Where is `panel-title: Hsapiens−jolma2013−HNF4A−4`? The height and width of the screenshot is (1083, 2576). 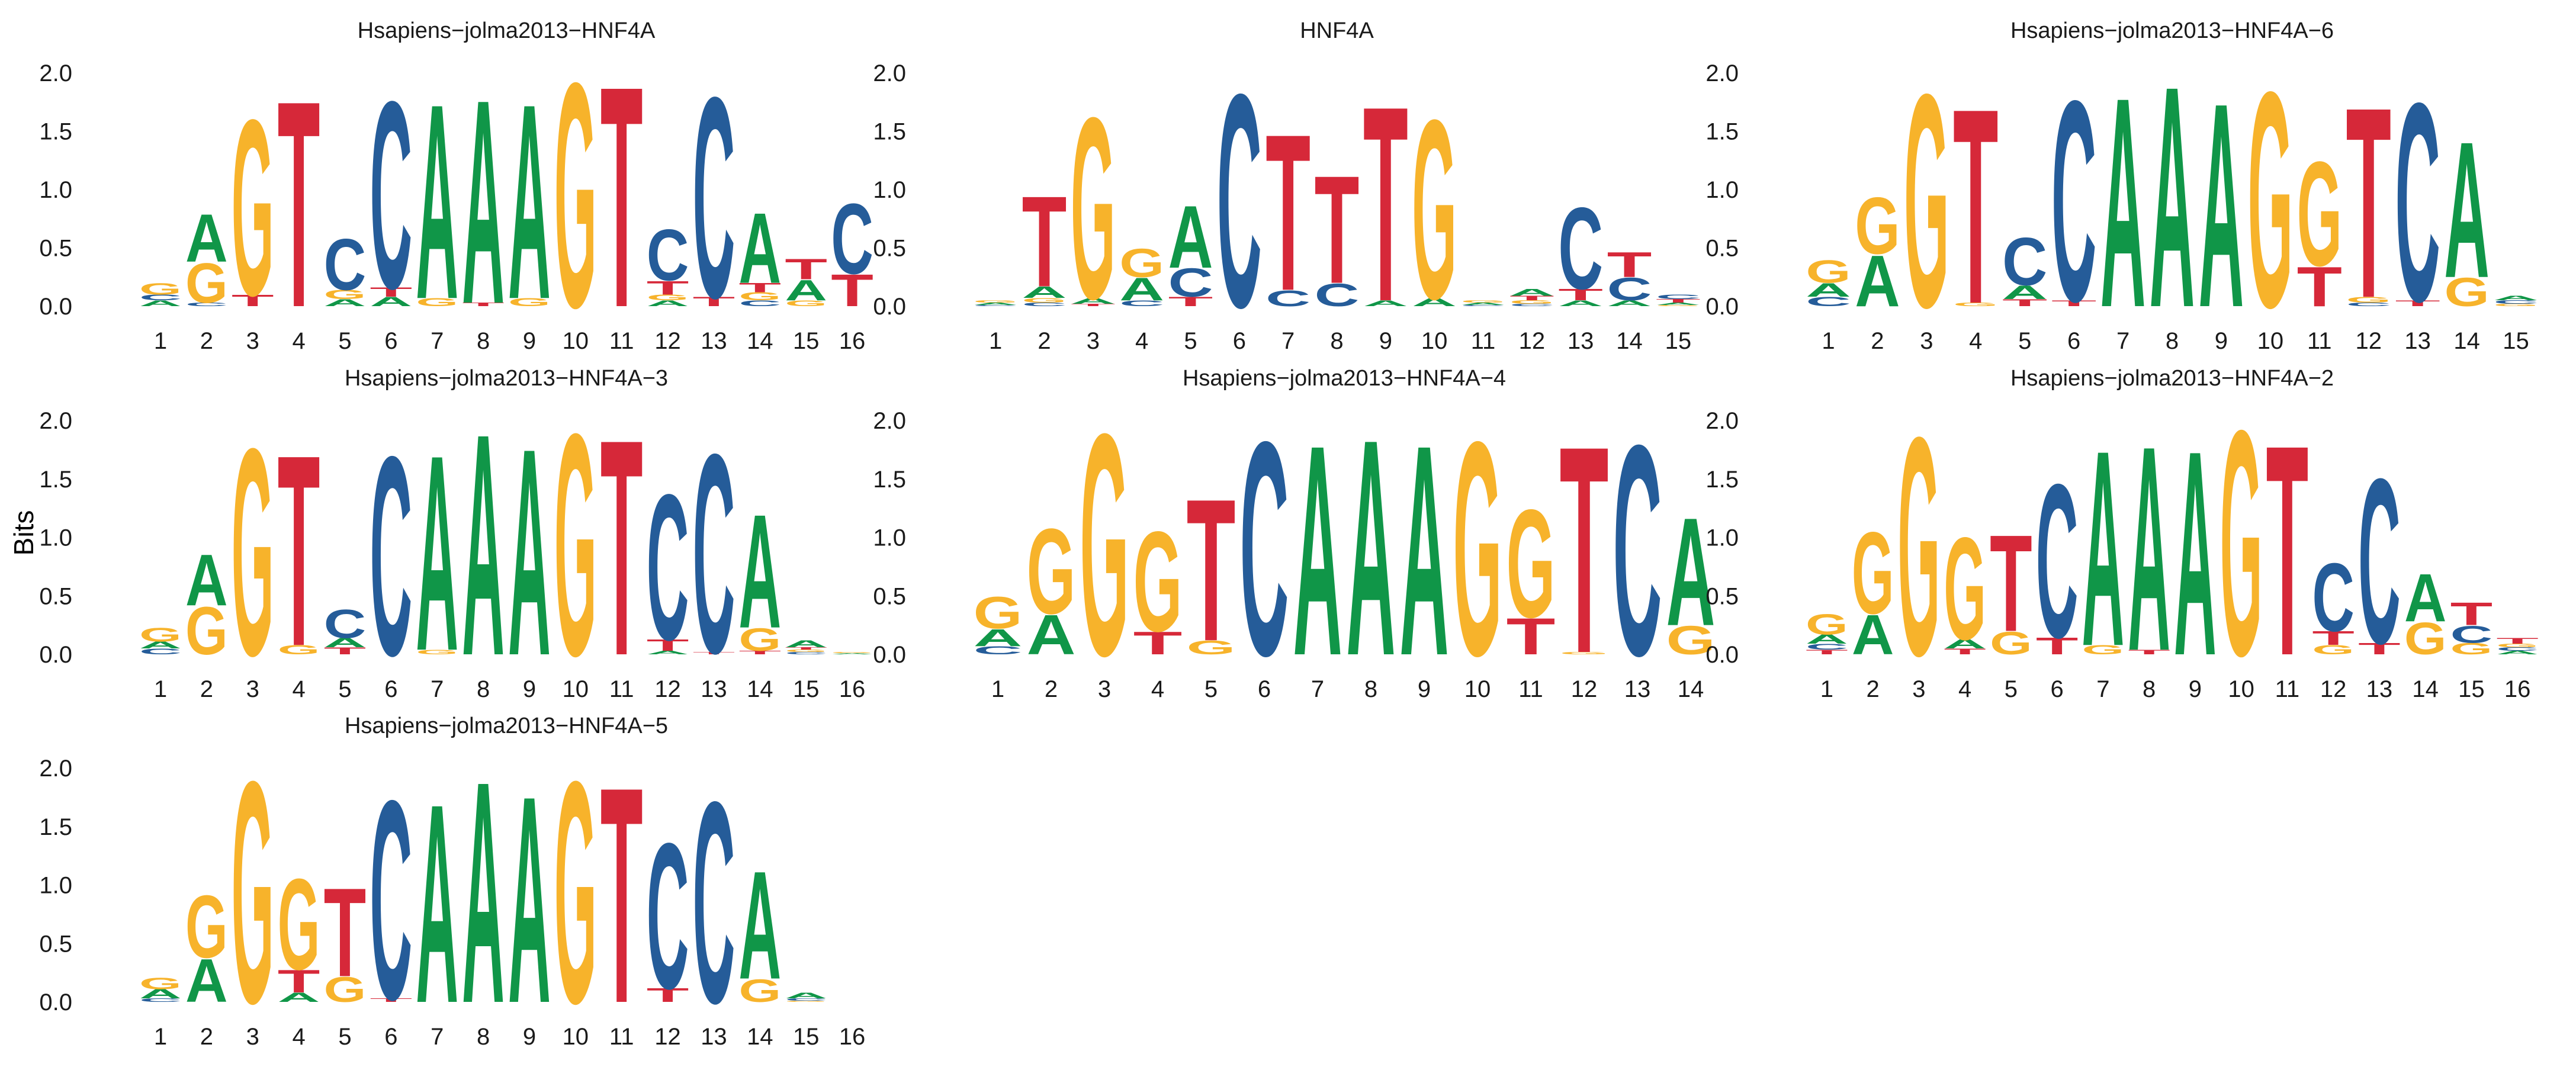
panel-title: Hsapiens−jolma2013−HNF4A−4 is located at coordinates (1344, 379).